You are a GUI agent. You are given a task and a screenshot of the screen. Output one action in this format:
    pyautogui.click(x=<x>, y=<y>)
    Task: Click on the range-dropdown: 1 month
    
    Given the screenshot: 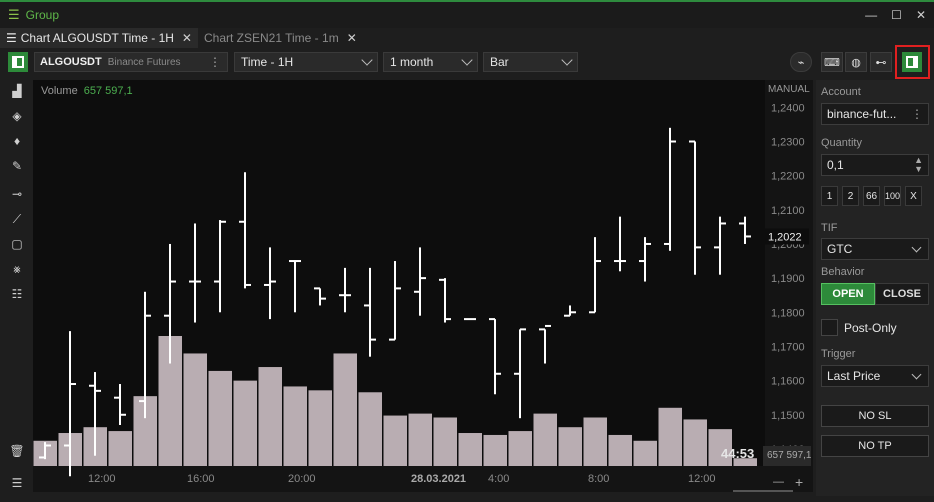 What is the action you would take?
    pyautogui.click(x=430, y=62)
    